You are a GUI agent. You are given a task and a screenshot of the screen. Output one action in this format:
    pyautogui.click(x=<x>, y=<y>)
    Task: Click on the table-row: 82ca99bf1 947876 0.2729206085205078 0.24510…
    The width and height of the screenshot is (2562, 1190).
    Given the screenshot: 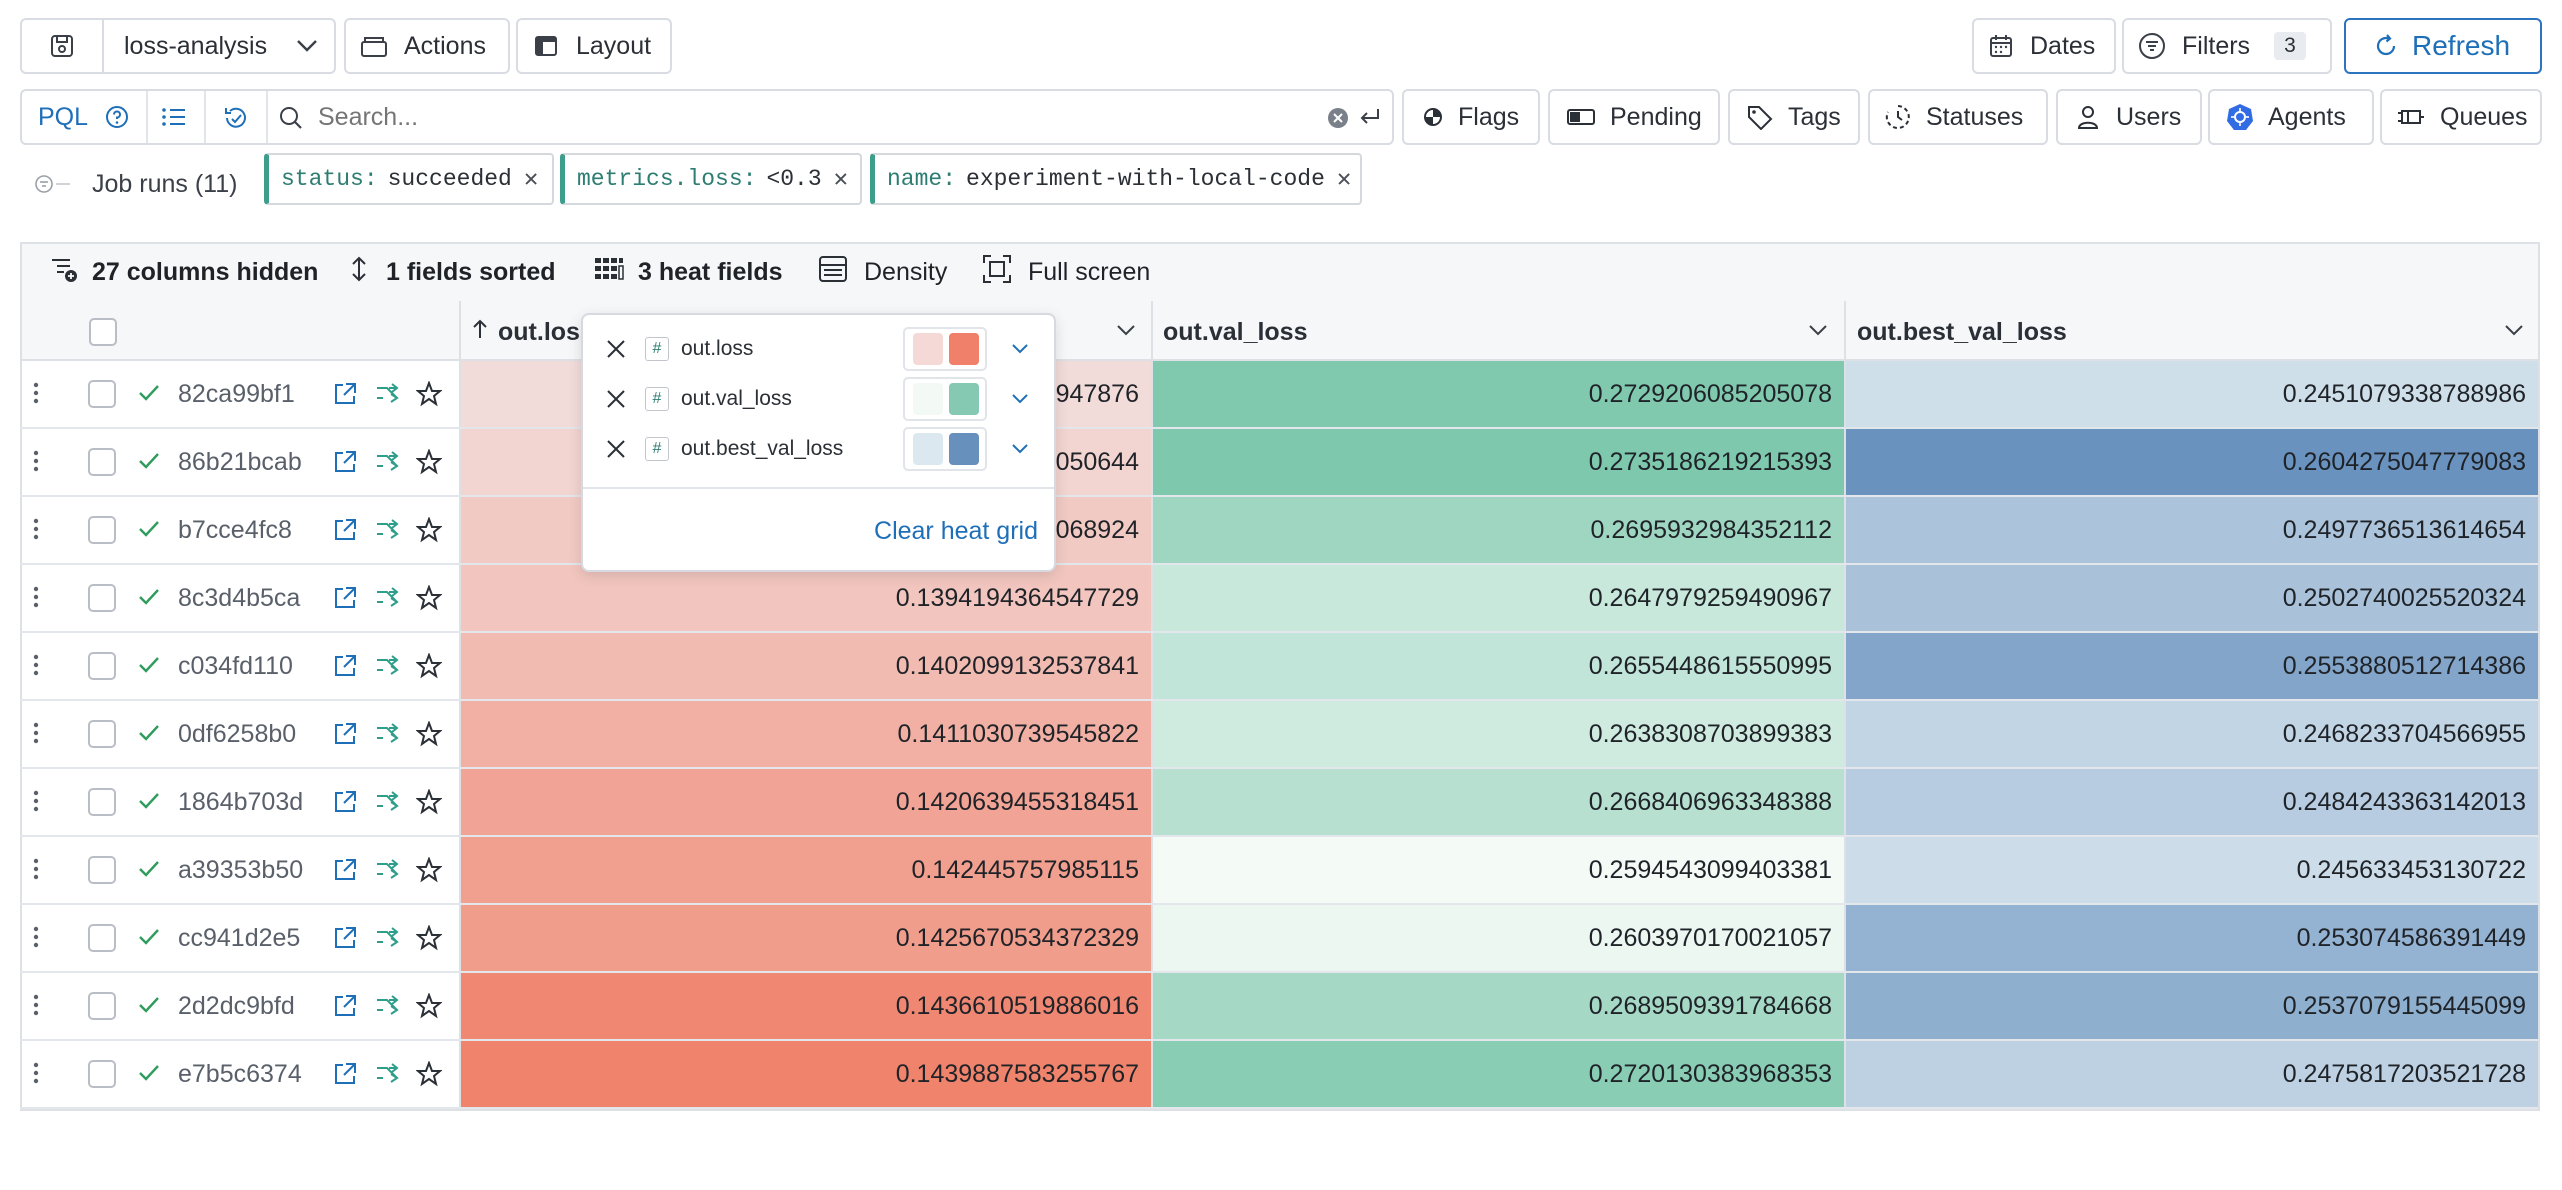 What is the action you would take?
    pyautogui.click(x=1279, y=395)
    